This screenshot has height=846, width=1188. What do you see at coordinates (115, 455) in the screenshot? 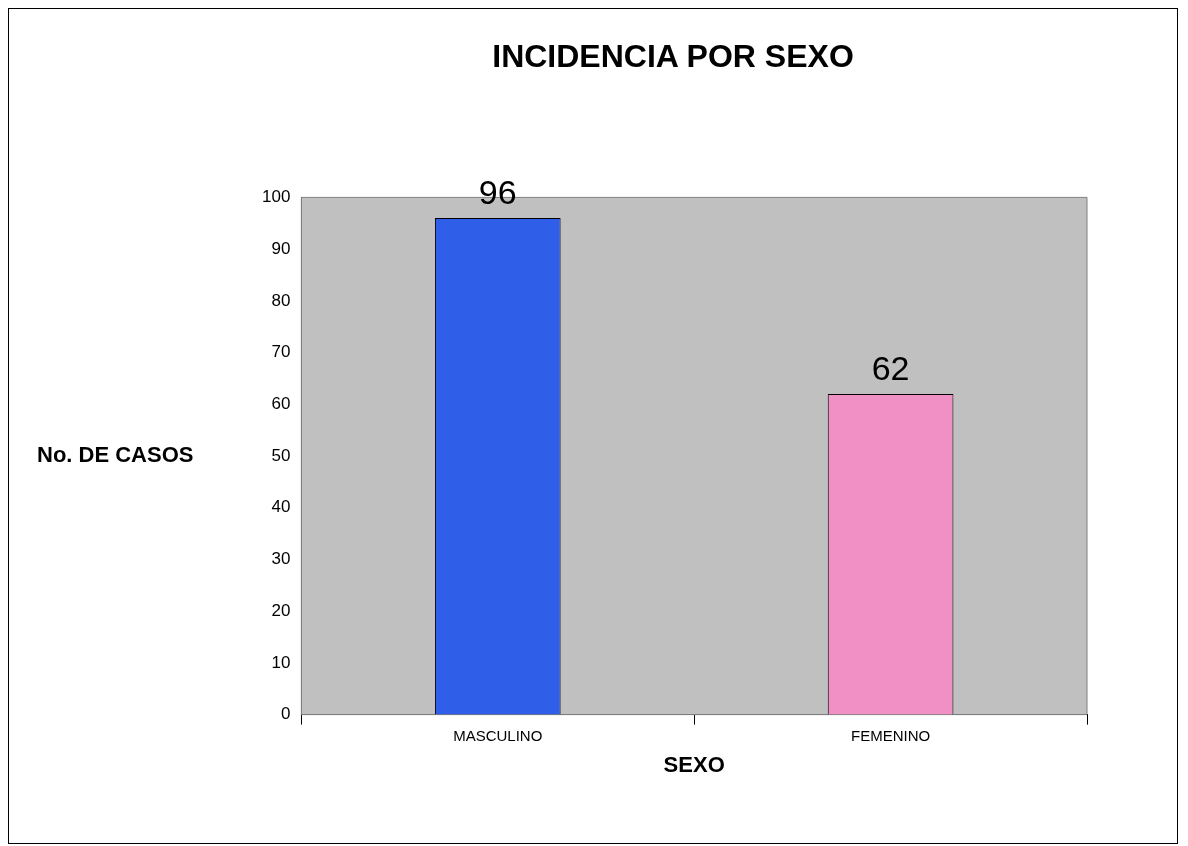
I see `y-axis-title: No. DE CASOS` at bounding box center [115, 455].